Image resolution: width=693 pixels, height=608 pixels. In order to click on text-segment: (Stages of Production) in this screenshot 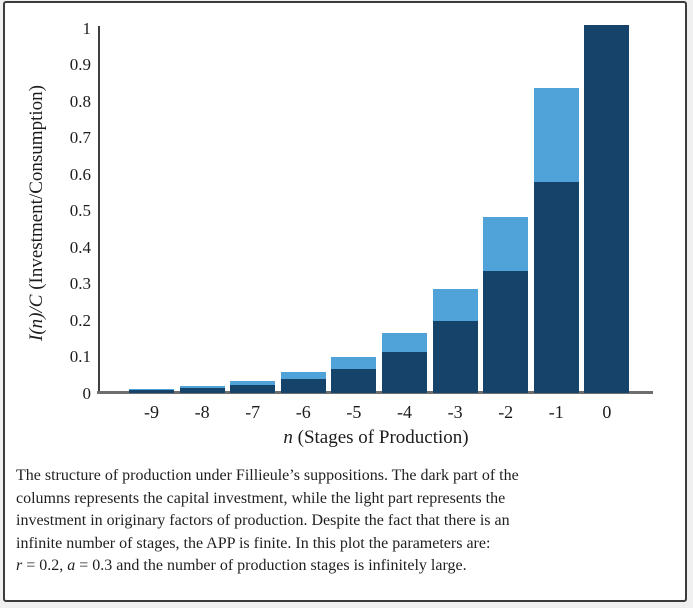, I will do `click(380, 437)`.